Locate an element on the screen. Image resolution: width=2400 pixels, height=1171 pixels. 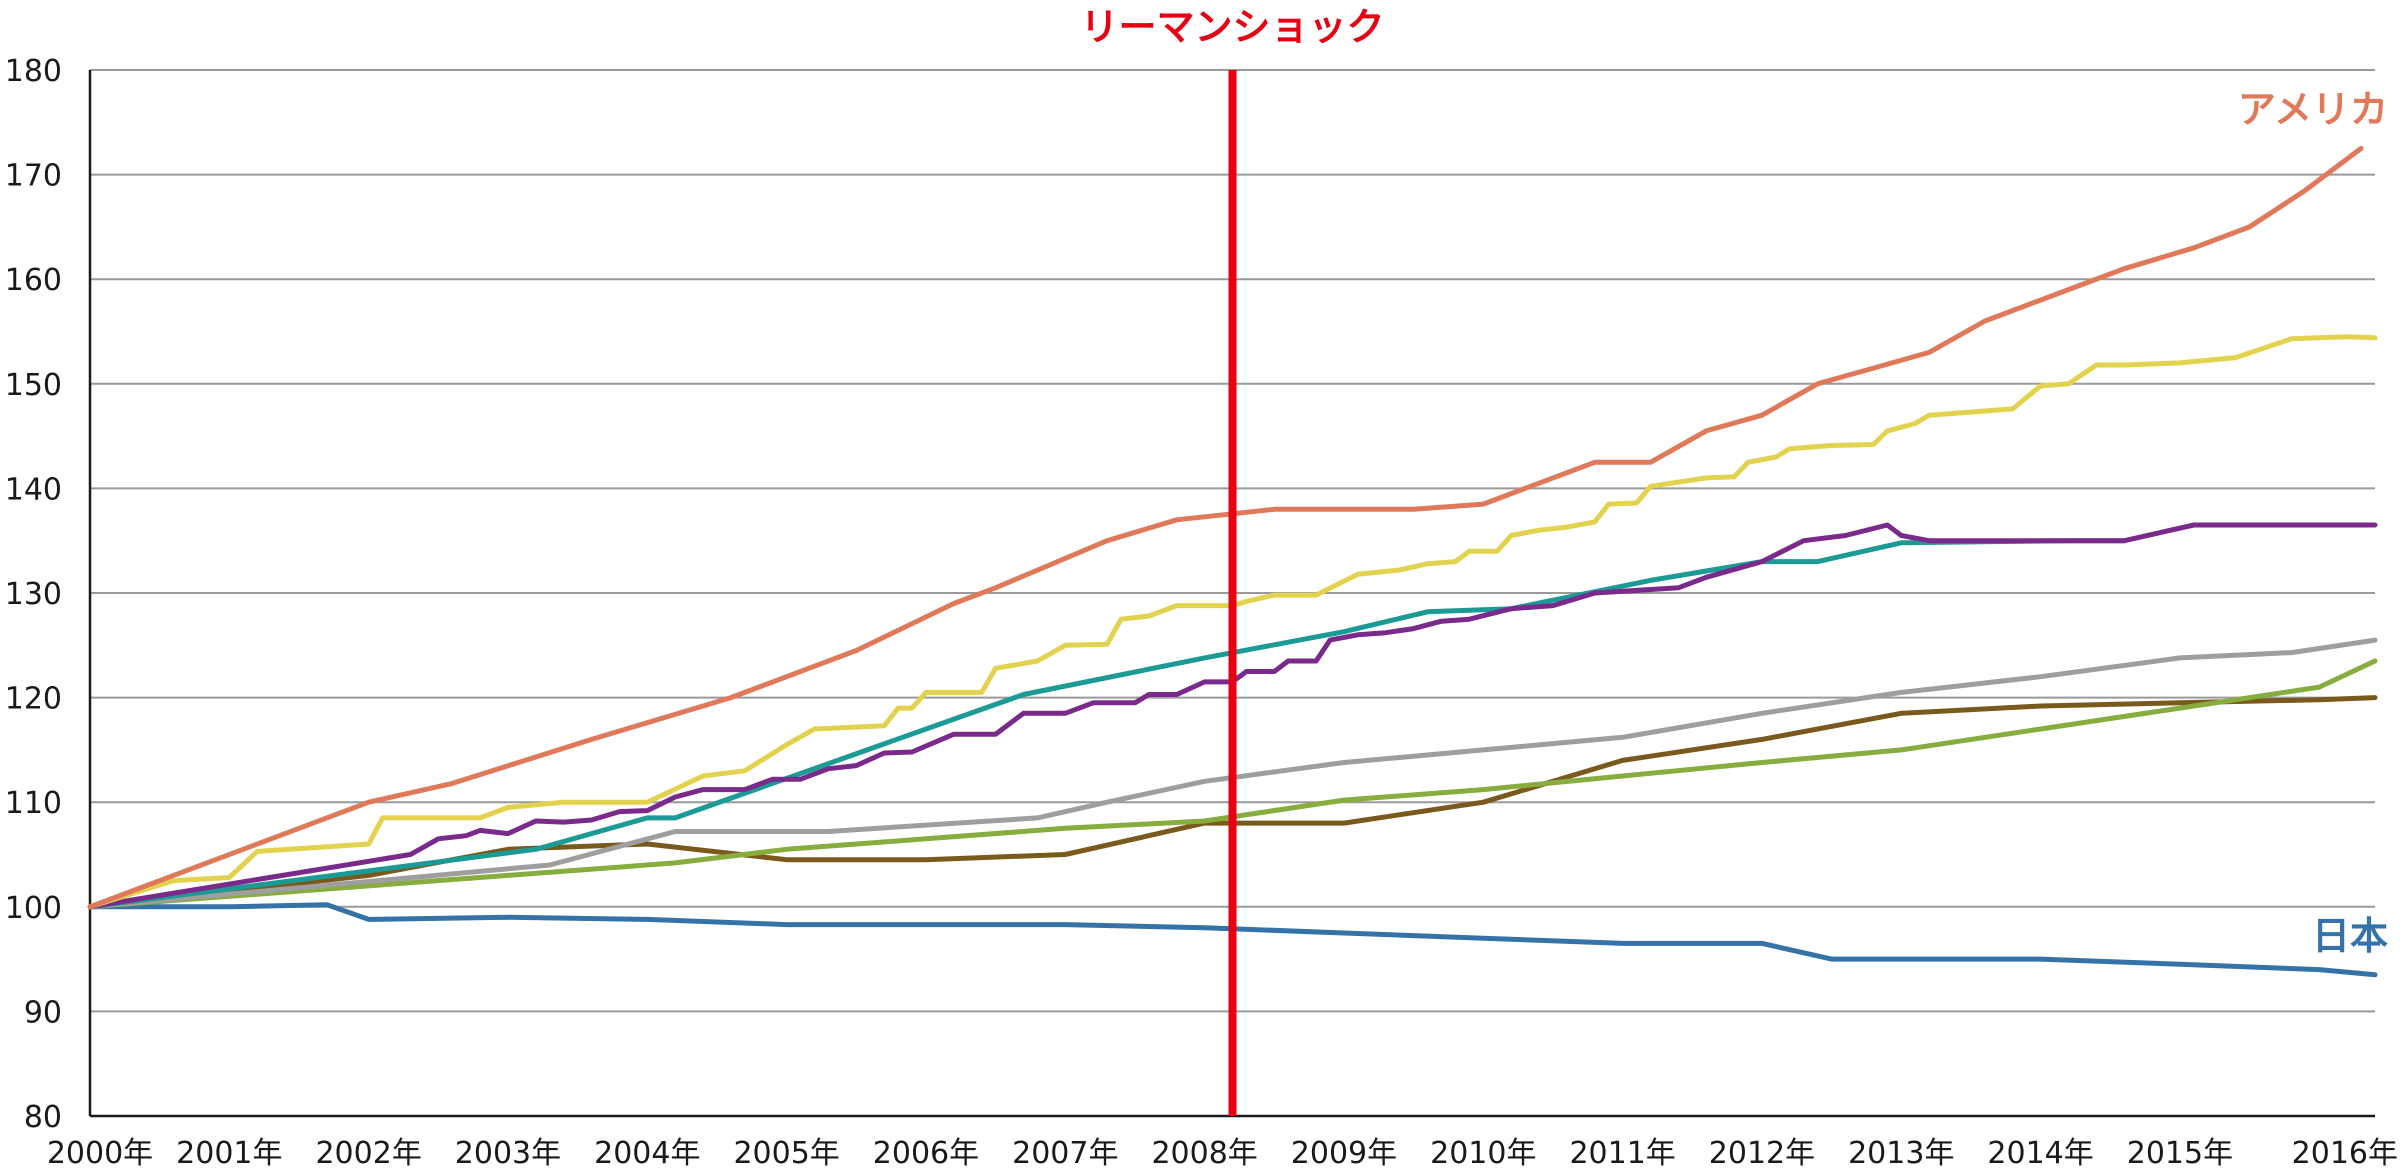
y-tick-label: 130 is located at coordinates (33, 594).